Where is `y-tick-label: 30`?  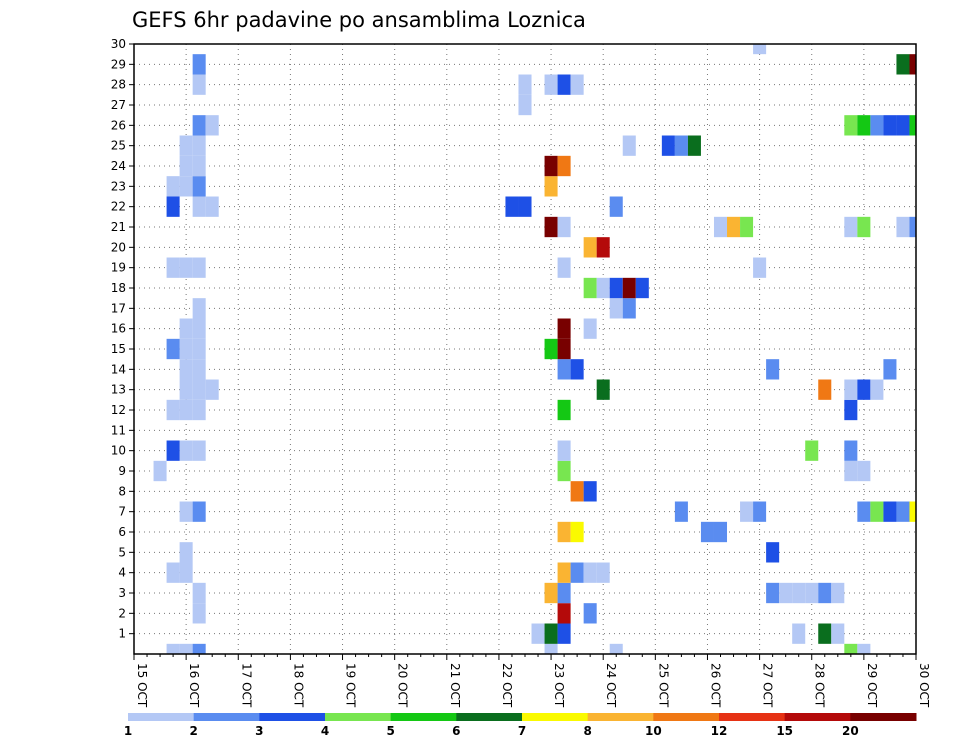
y-tick-label: 30 is located at coordinates (118, 44).